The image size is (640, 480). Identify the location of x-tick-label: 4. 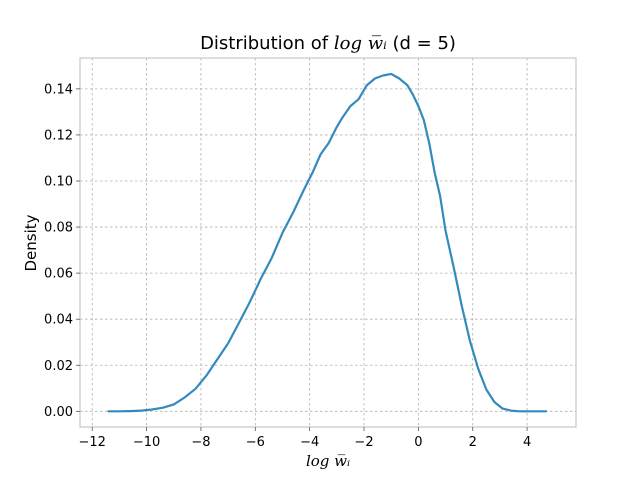
(527, 442).